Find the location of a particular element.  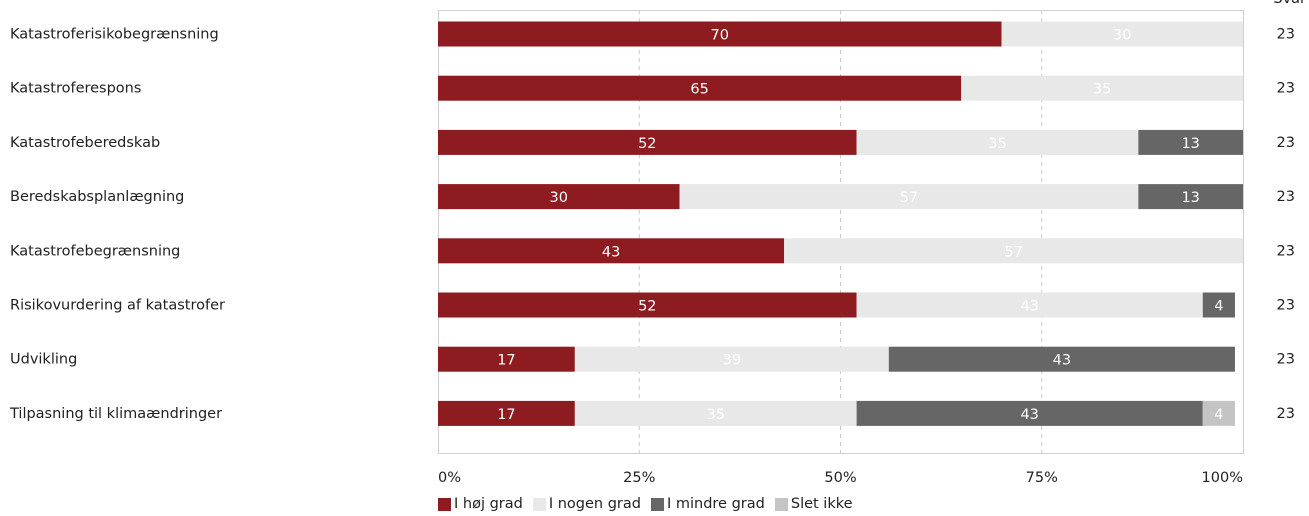

x-tick-label: 75% is located at coordinates (1042, 478).